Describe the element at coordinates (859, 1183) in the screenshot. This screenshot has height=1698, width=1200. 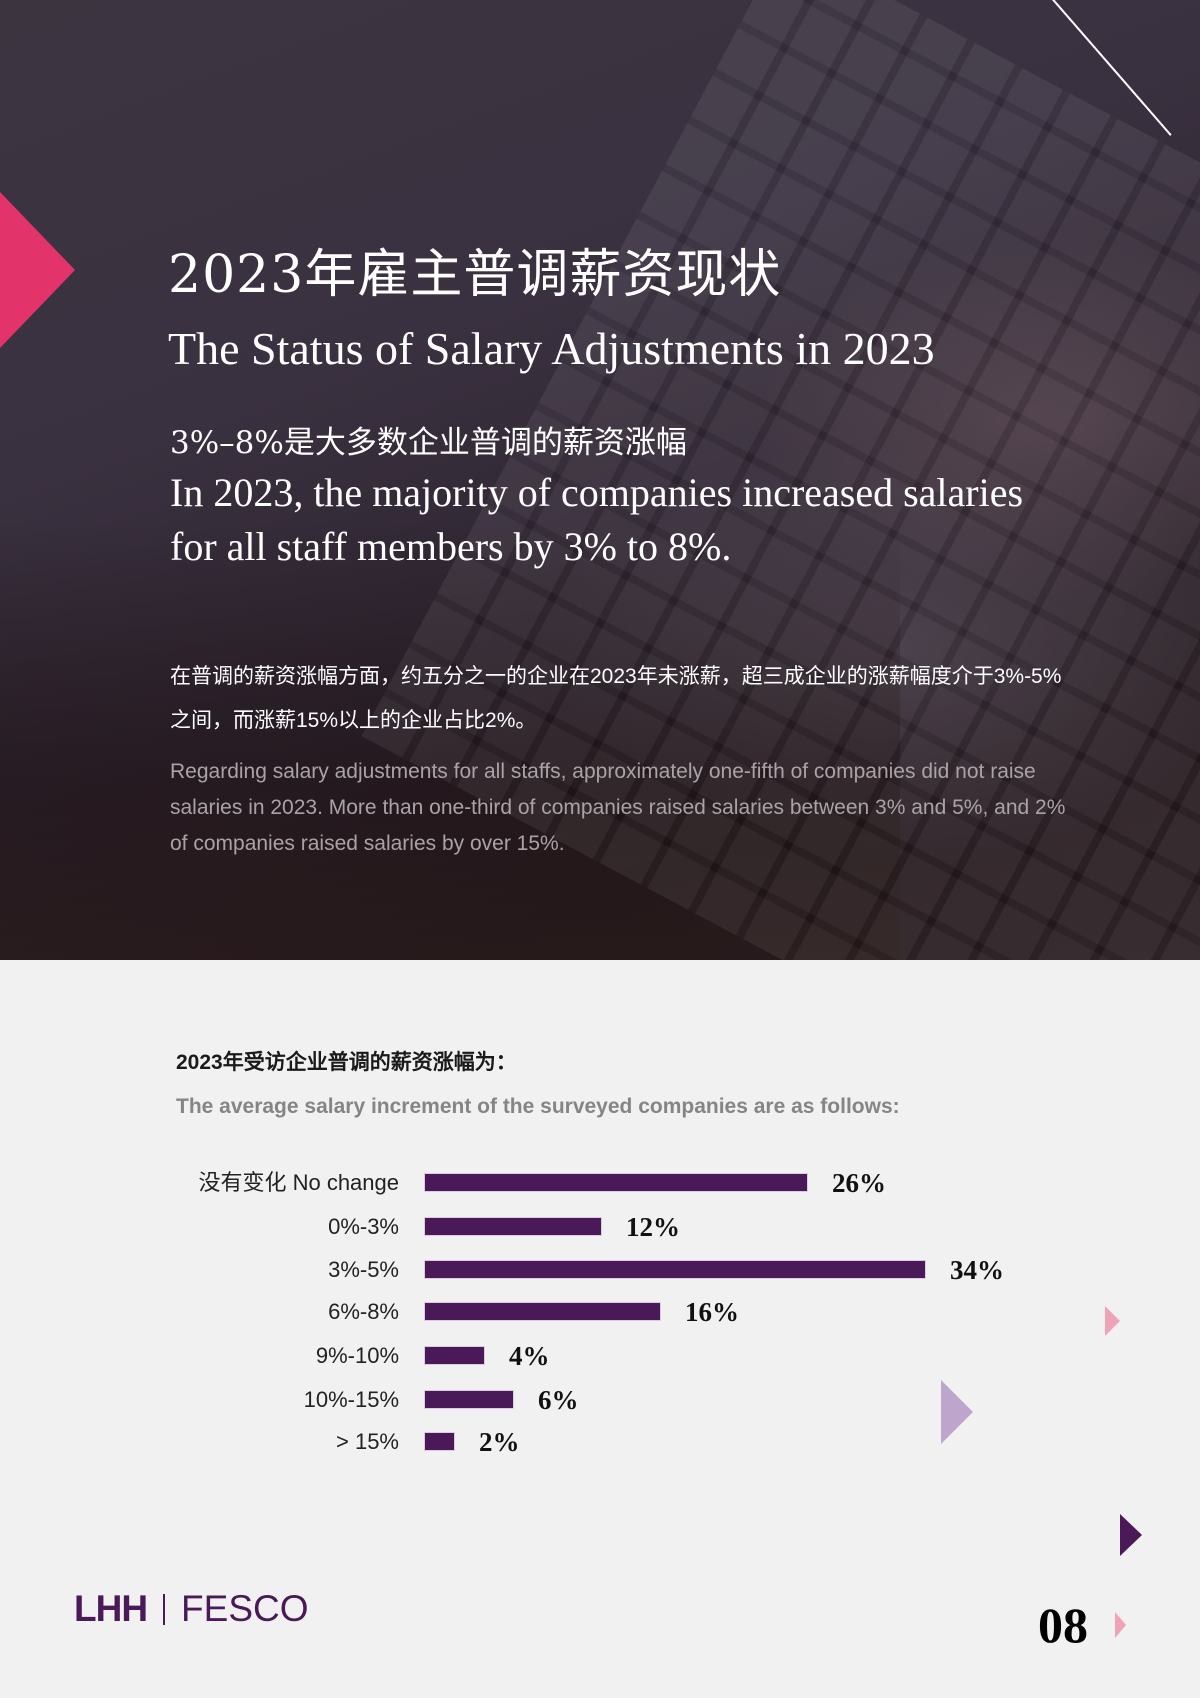
I see `value-label: 26%` at that location.